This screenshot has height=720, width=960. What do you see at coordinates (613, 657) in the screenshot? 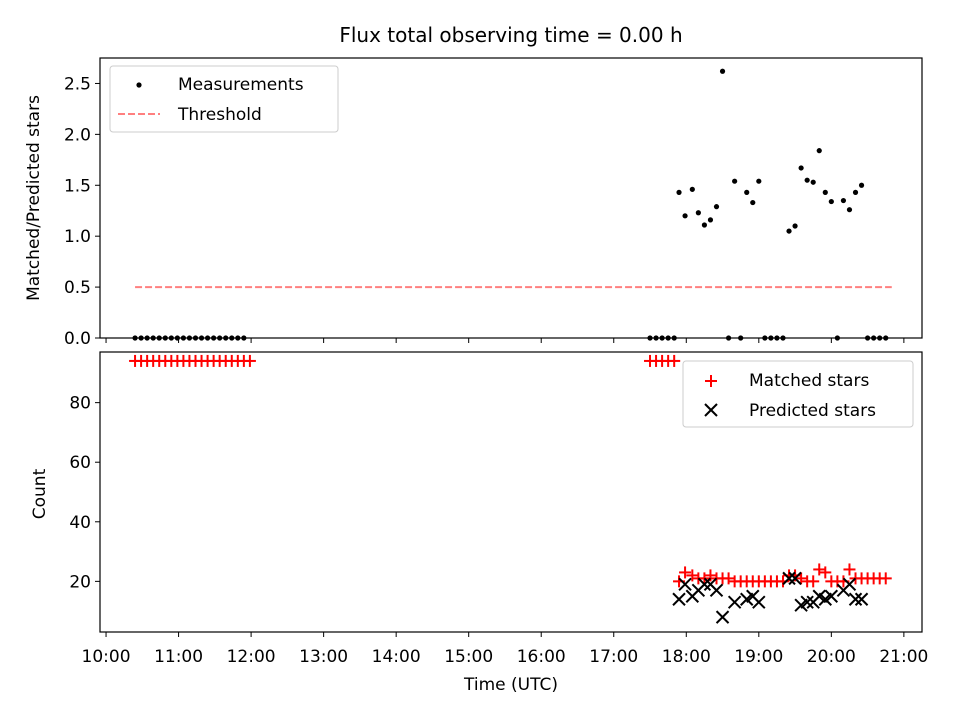
I see `x-tick-label: 17:00` at bounding box center [613, 657].